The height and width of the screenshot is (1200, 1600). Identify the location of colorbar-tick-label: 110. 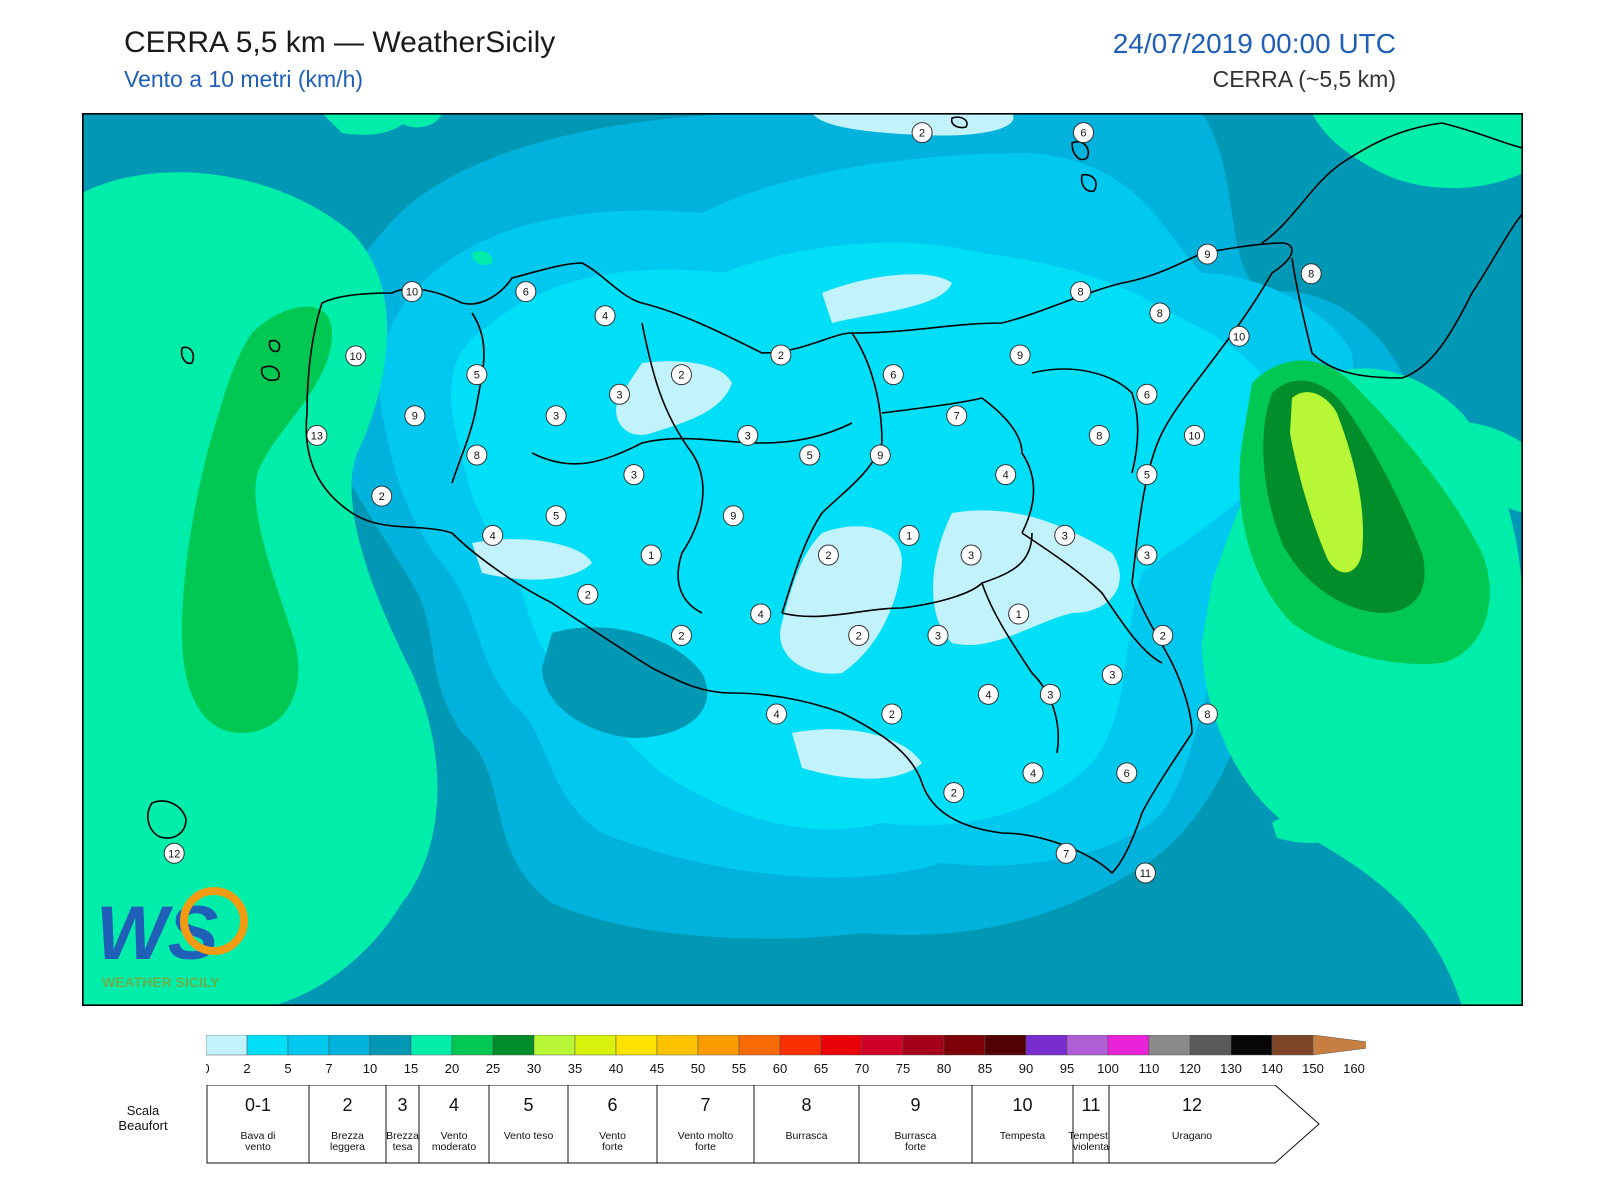
(1149, 1068).